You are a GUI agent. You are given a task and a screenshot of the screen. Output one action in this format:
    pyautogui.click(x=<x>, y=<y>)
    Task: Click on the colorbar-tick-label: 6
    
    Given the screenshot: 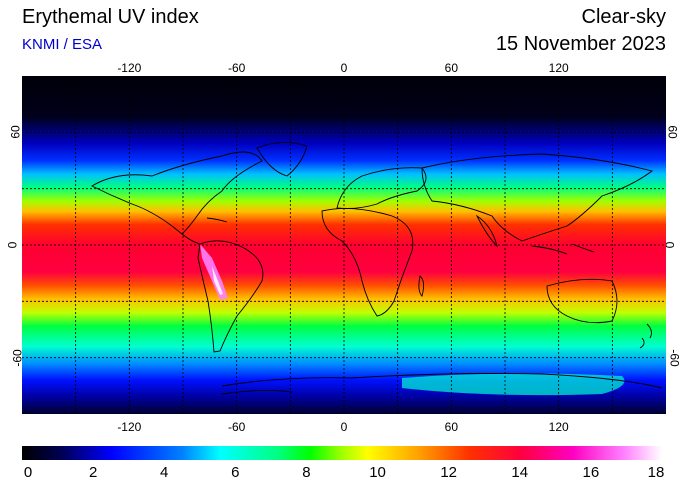 What is the action you would take?
    pyautogui.click(x=235, y=472)
    